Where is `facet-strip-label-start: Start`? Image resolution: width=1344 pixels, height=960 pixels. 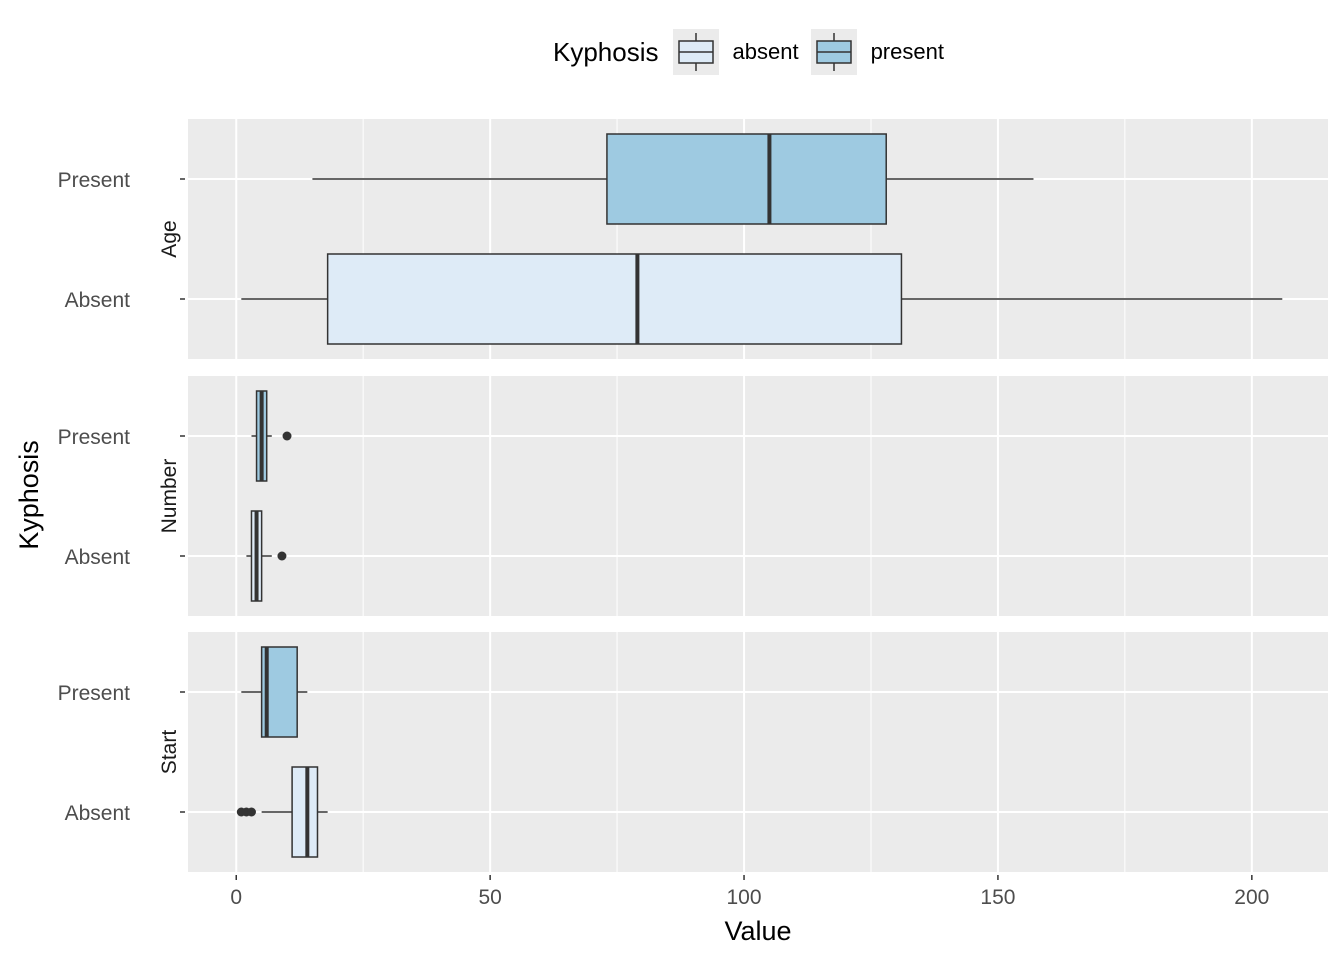 facet-strip-label-start: Start is located at coordinates (169, 752).